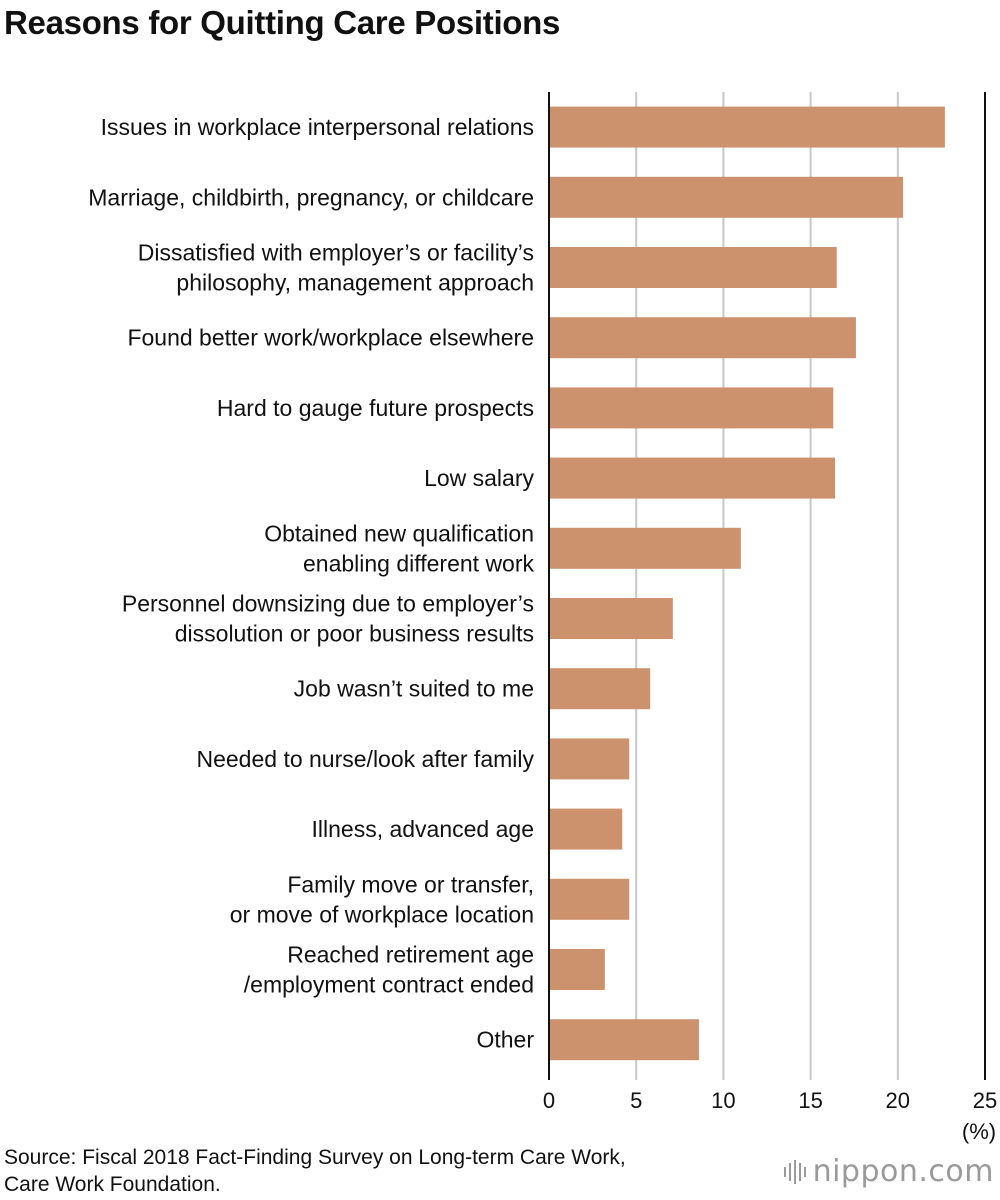 This screenshot has height=1200, width=1000. I want to click on category-label-3-line-2: philosophy, management approach, so click(355, 283).